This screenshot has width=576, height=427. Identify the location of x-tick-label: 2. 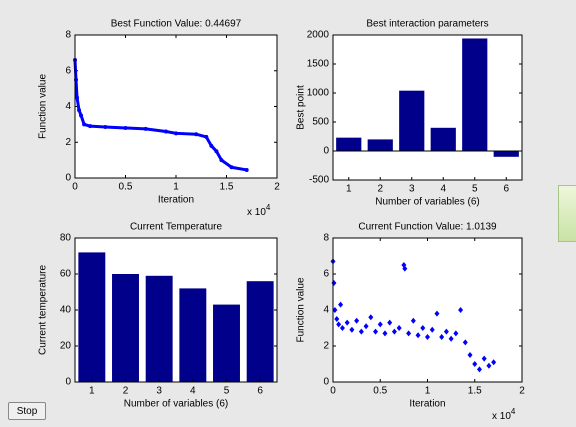
(126, 391).